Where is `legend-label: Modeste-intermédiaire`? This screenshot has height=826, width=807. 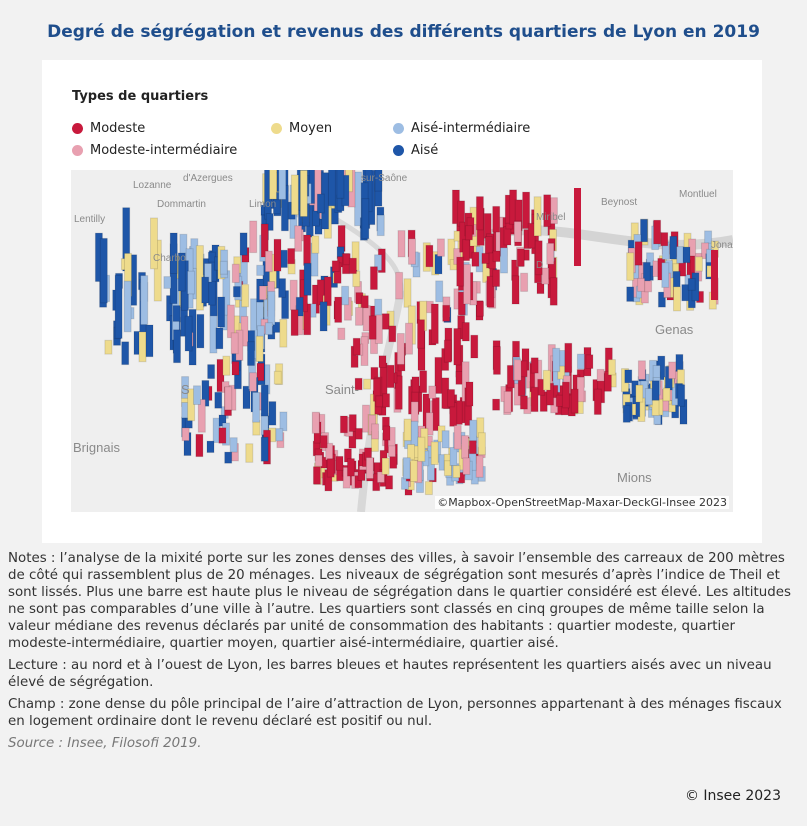 legend-label: Modeste-intermédiaire is located at coordinates (164, 150).